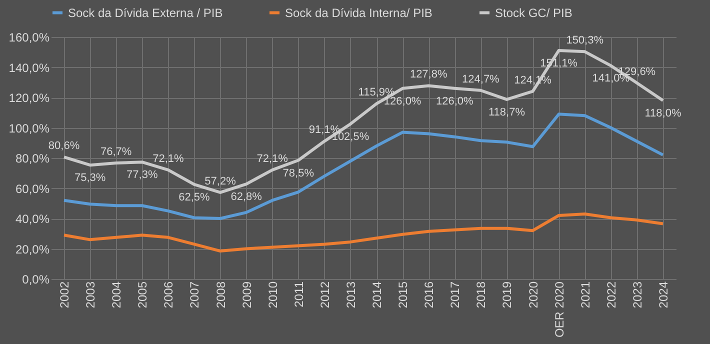  What do you see at coordinates (611, 294) in the screenshot?
I see `x-tick-label: 2022` at bounding box center [611, 294].